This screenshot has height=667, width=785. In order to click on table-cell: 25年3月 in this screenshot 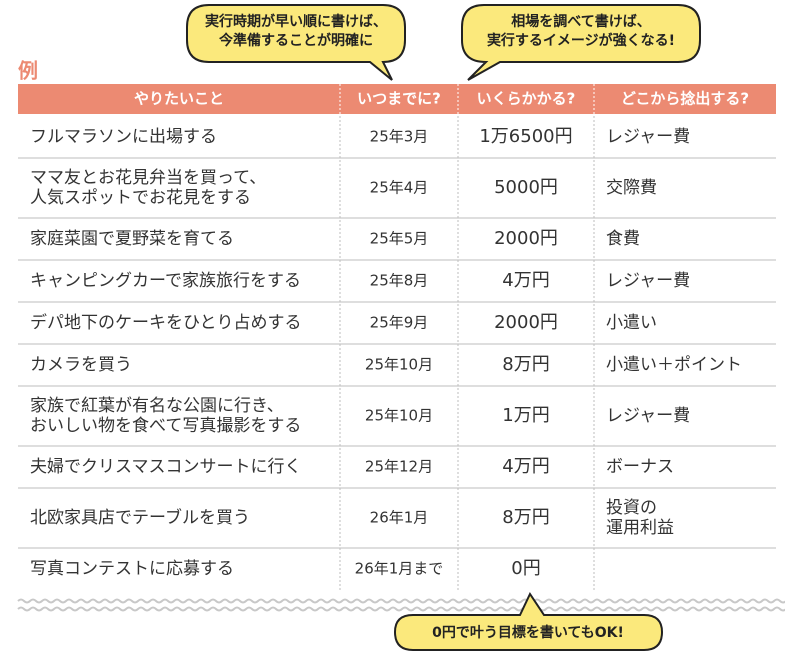, I will do `click(399, 137)`.